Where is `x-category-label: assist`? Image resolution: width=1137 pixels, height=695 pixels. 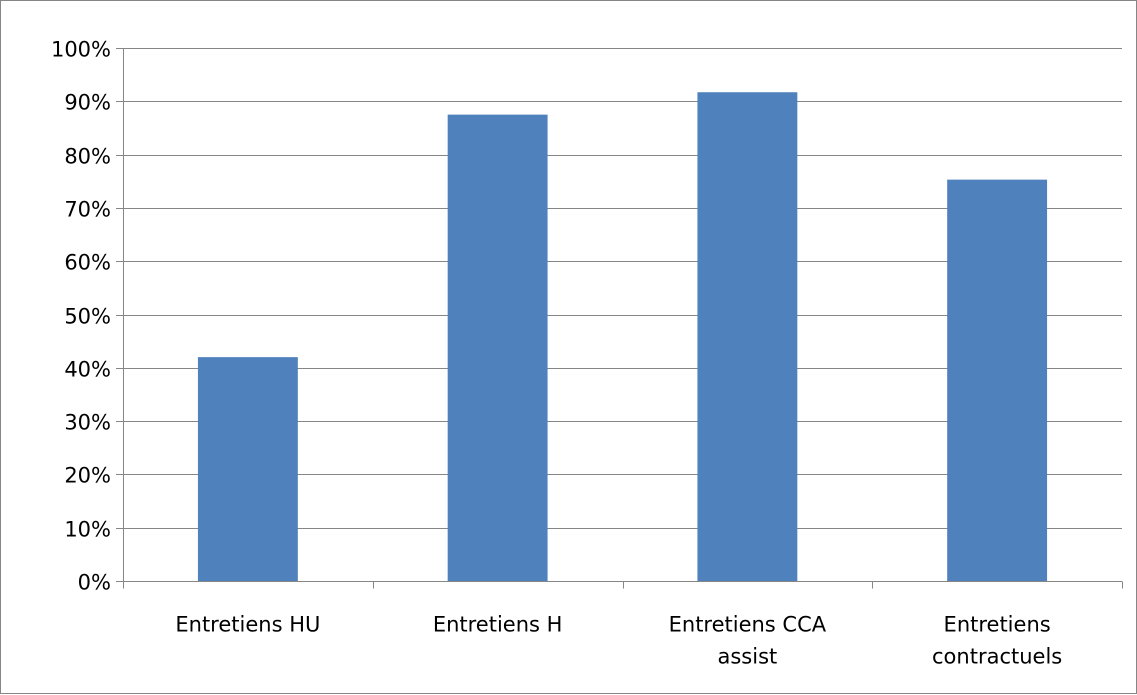 x-category-label: assist is located at coordinates (747, 657).